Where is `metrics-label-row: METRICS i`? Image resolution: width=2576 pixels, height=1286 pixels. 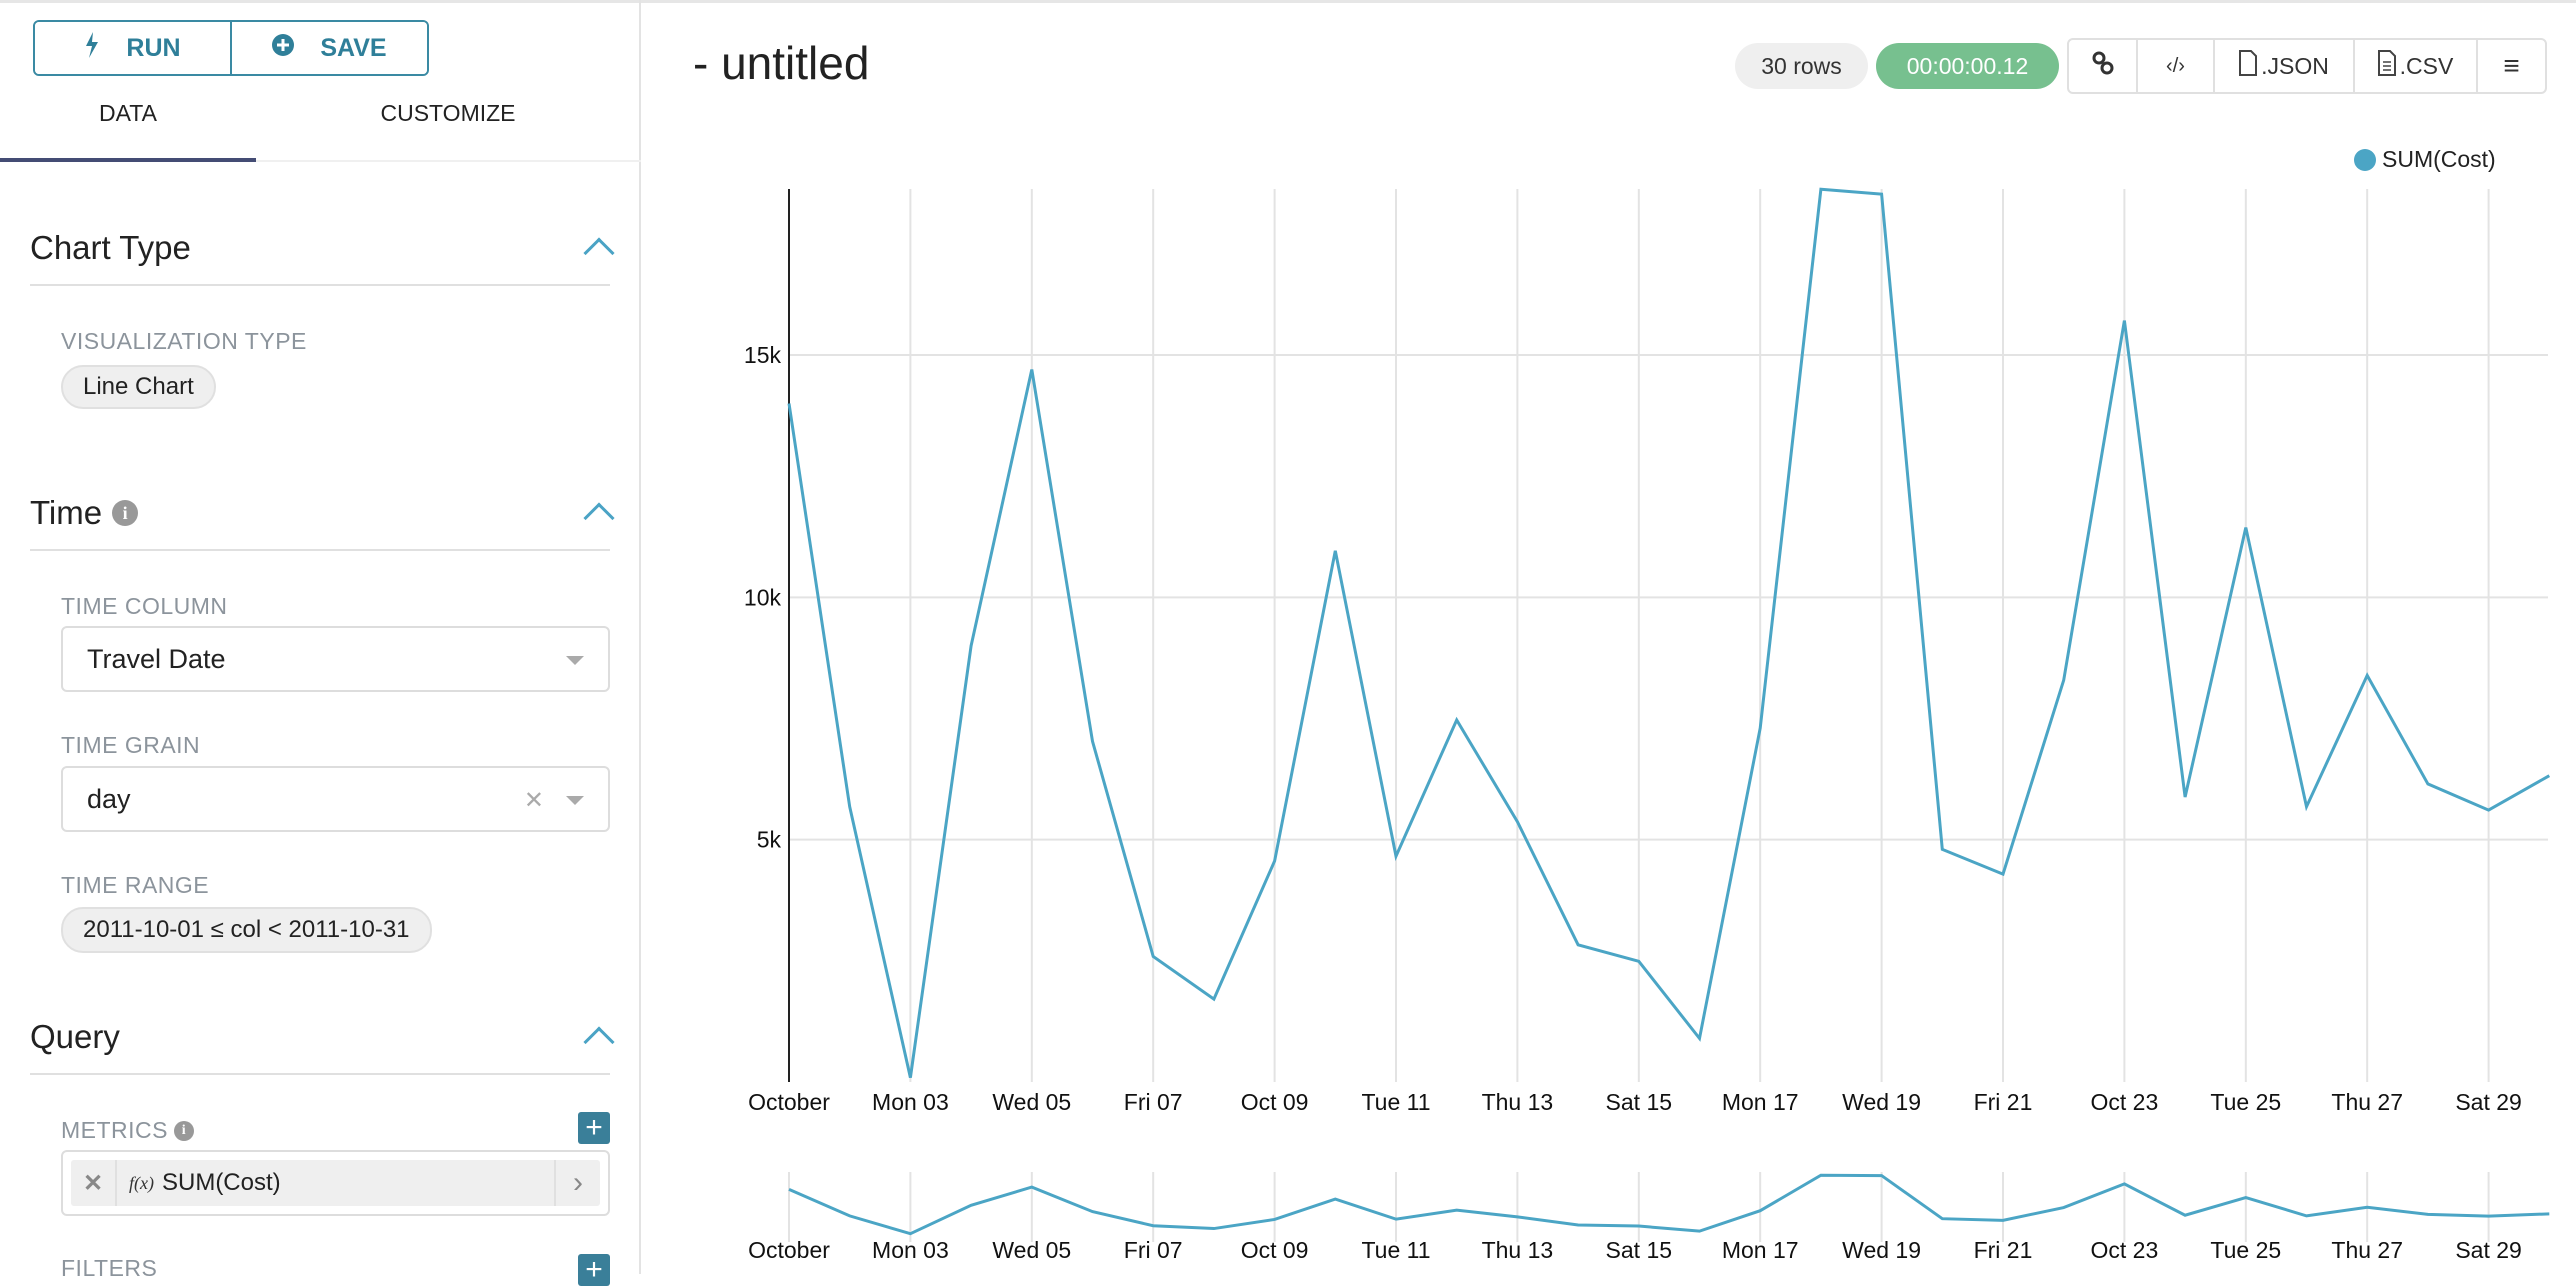 metrics-label-row: METRICS i is located at coordinates (127, 1130).